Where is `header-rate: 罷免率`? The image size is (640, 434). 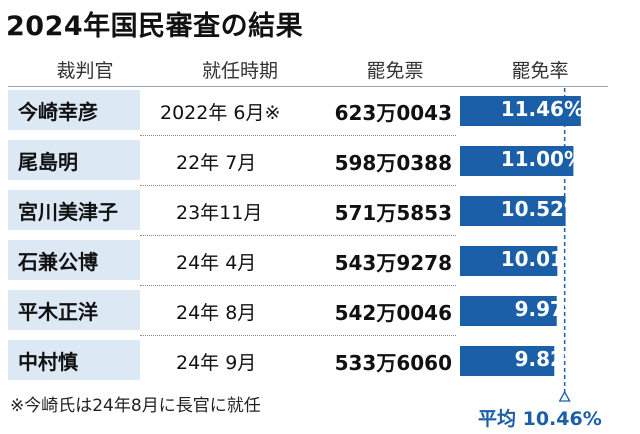 header-rate: 罷免率 is located at coordinates (540, 71).